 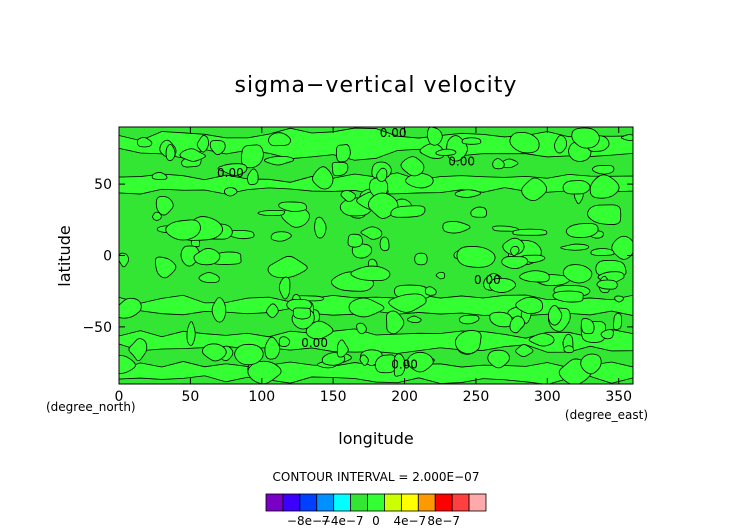 What do you see at coordinates (119, 397) in the screenshot?
I see `x-tick-label: 0` at bounding box center [119, 397].